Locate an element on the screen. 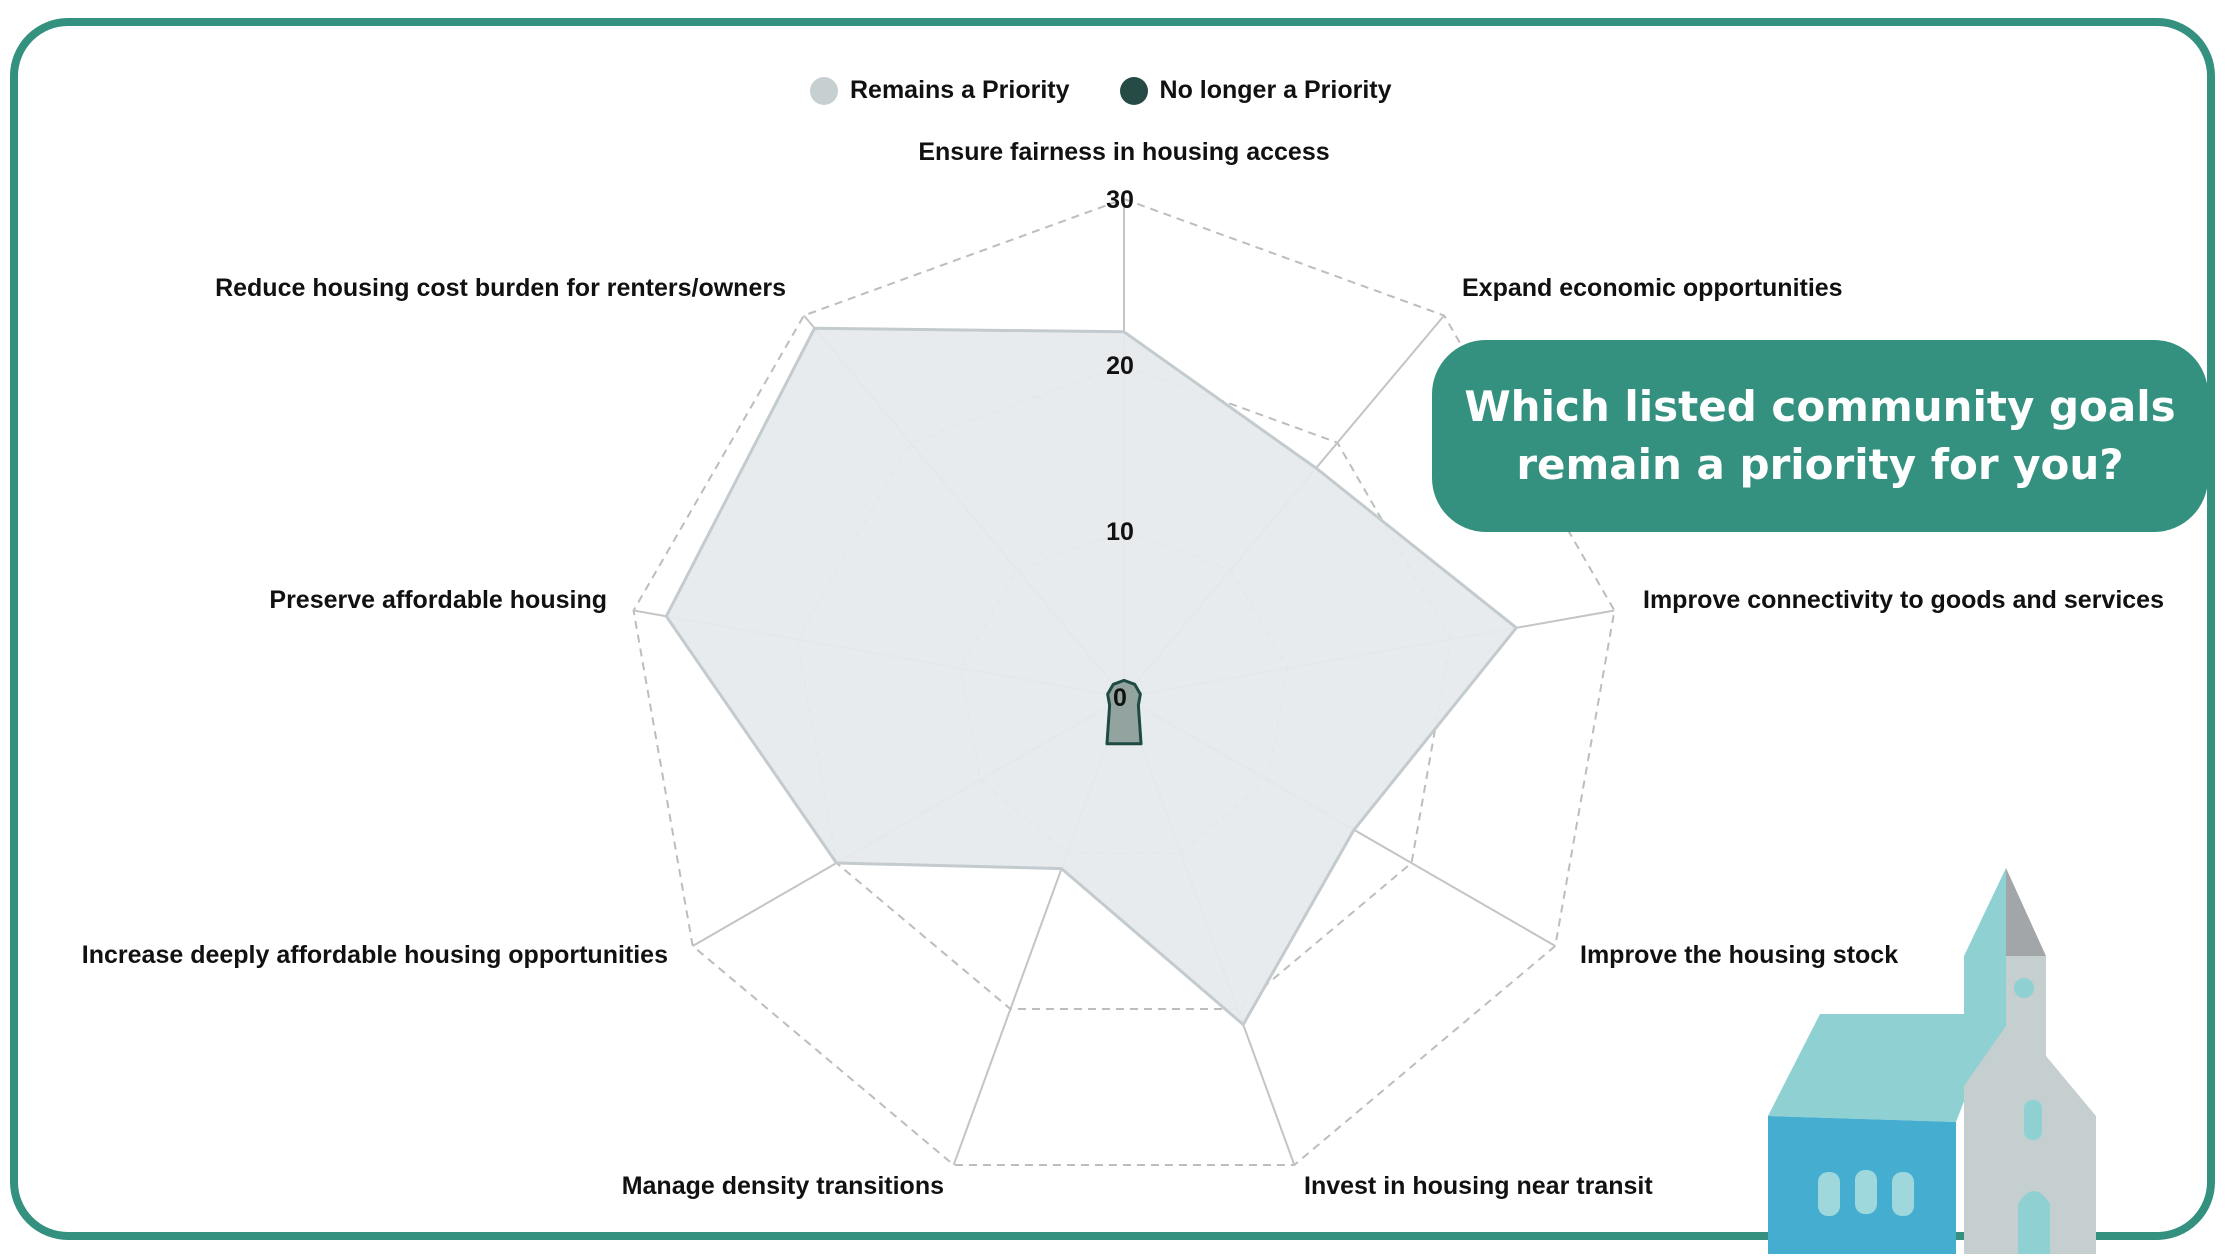 This screenshot has width=2240, height=1260. axis-label-1: Ensure fairness in housing access is located at coordinates (1123, 152).